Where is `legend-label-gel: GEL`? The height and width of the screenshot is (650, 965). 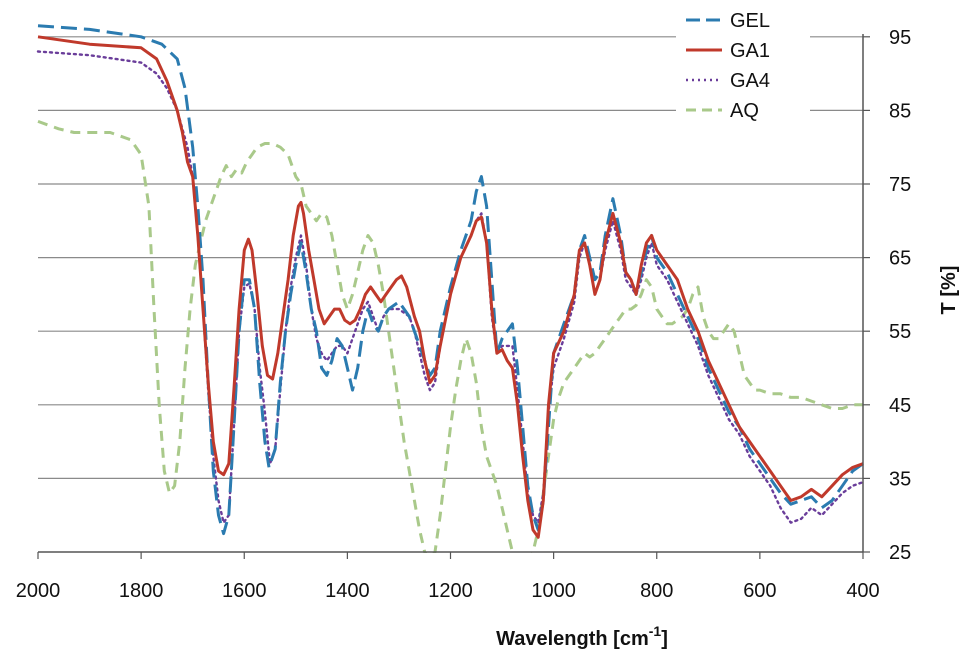 legend-label-gel: GEL is located at coordinates (750, 21).